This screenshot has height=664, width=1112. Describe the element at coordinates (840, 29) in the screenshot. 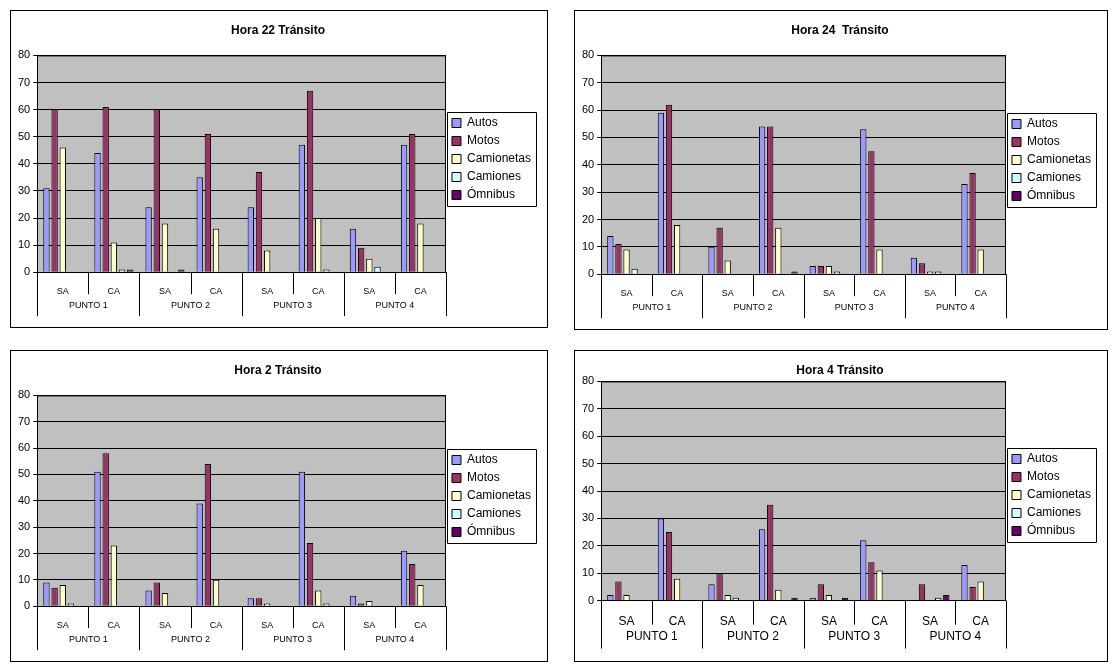

I see `chart-title: Hora 24 Tránsito` at that location.